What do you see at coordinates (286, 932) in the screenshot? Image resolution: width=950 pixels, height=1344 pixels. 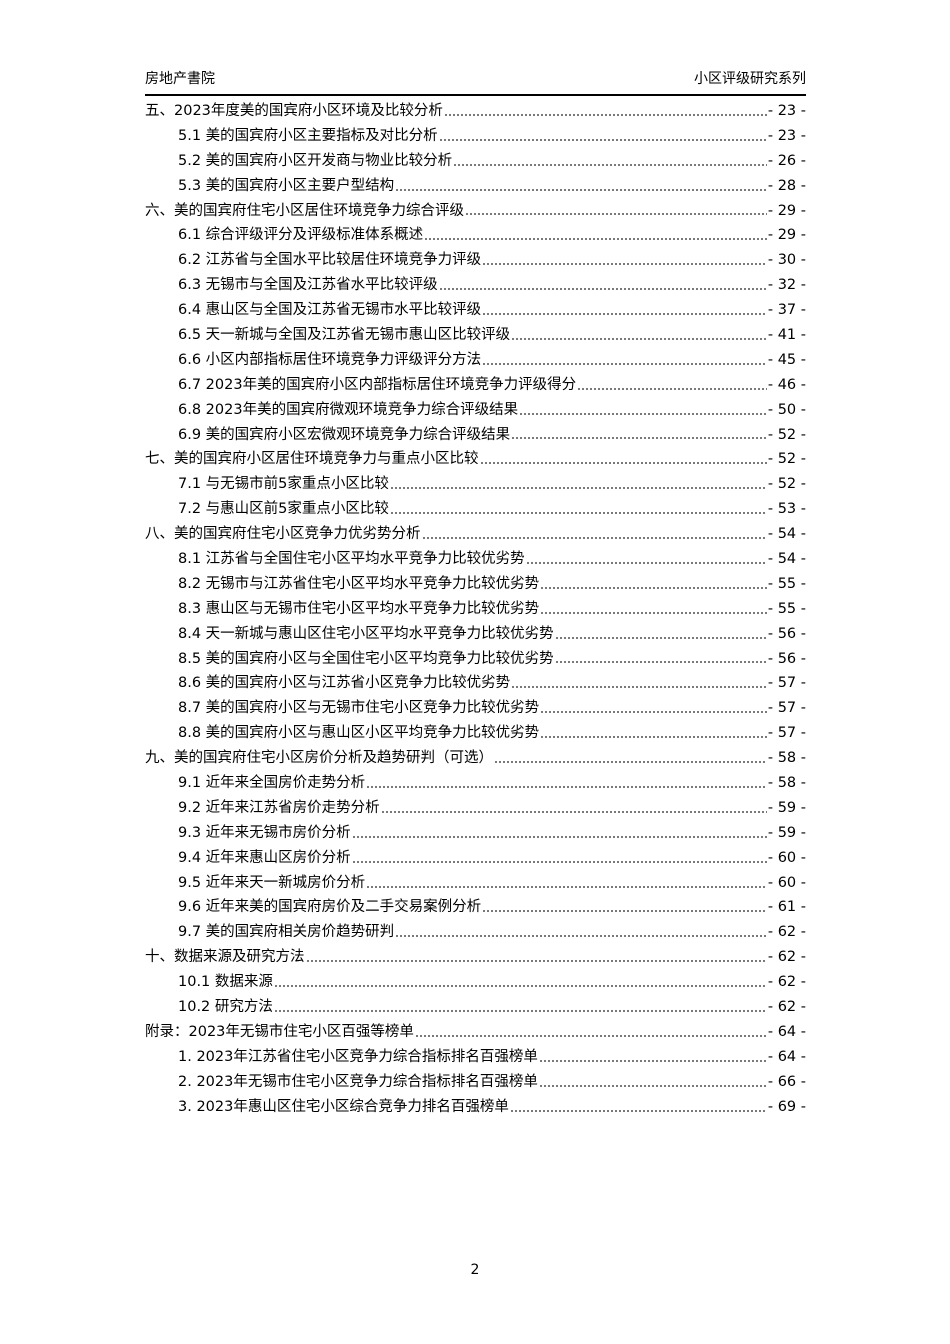 I see `toc-entry-title: 9.7 美的国宾府相关房价趋势研判` at bounding box center [286, 932].